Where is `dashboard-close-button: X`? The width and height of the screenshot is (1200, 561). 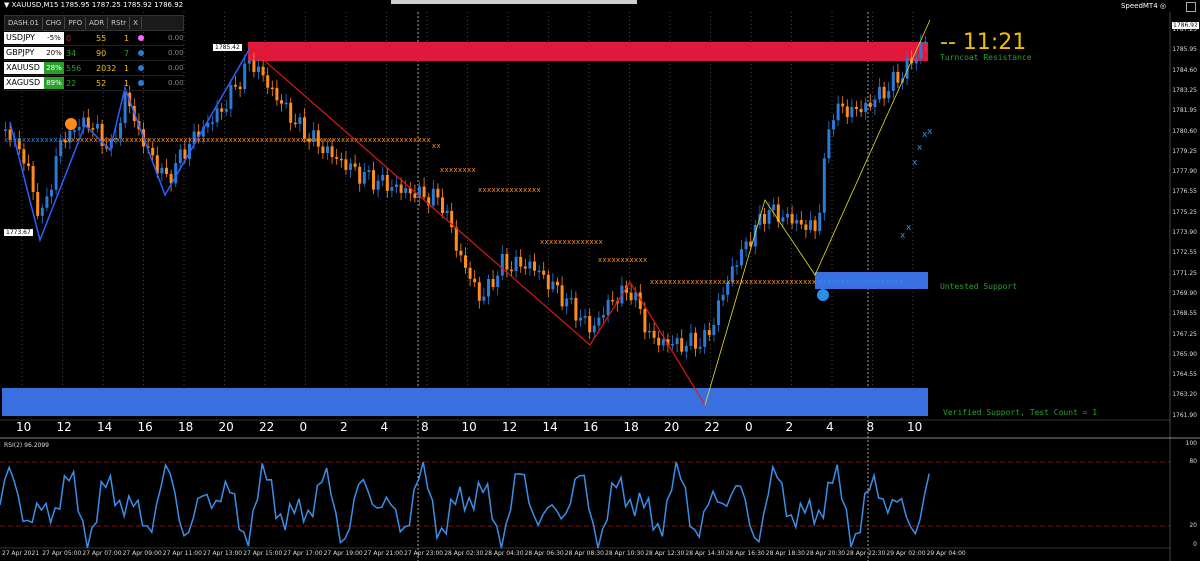
dashboard-close-button: X is located at coordinates (136, 23).